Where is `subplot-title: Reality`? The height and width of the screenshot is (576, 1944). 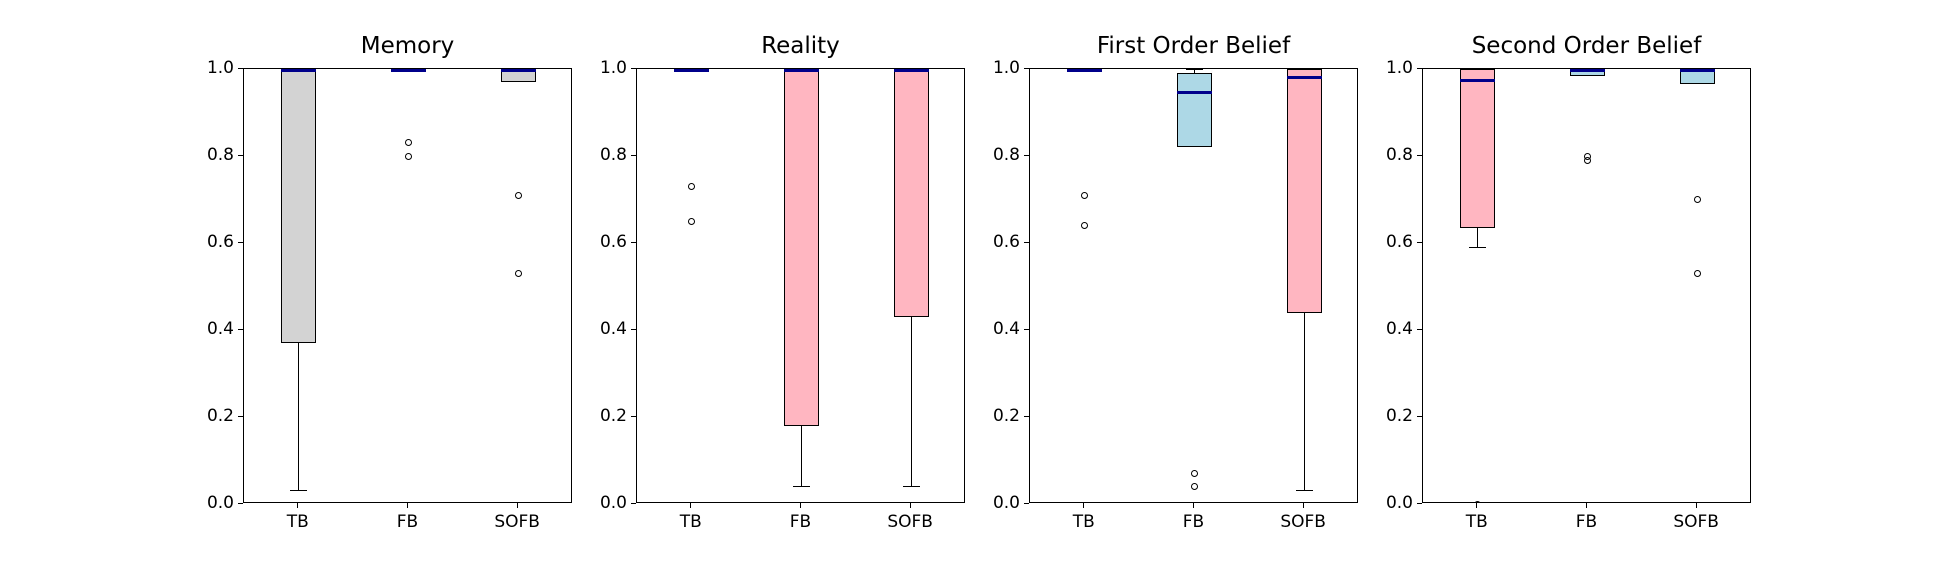 subplot-title: Reality is located at coordinates (800, 46).